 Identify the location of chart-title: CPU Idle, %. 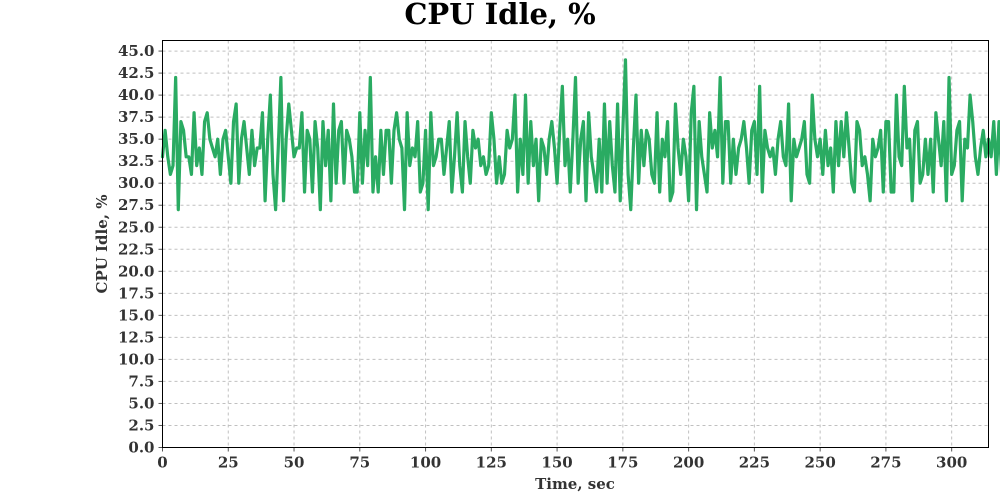
(499, 15).